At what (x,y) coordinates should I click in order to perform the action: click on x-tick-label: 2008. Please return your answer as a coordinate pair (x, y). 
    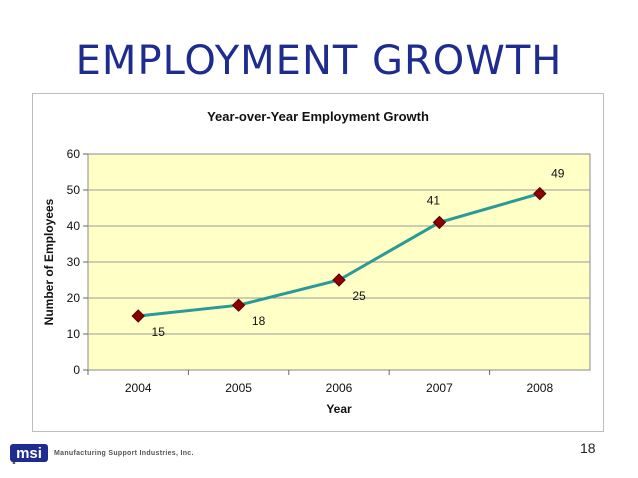
    Looking at the image, I should click on (539, 388).